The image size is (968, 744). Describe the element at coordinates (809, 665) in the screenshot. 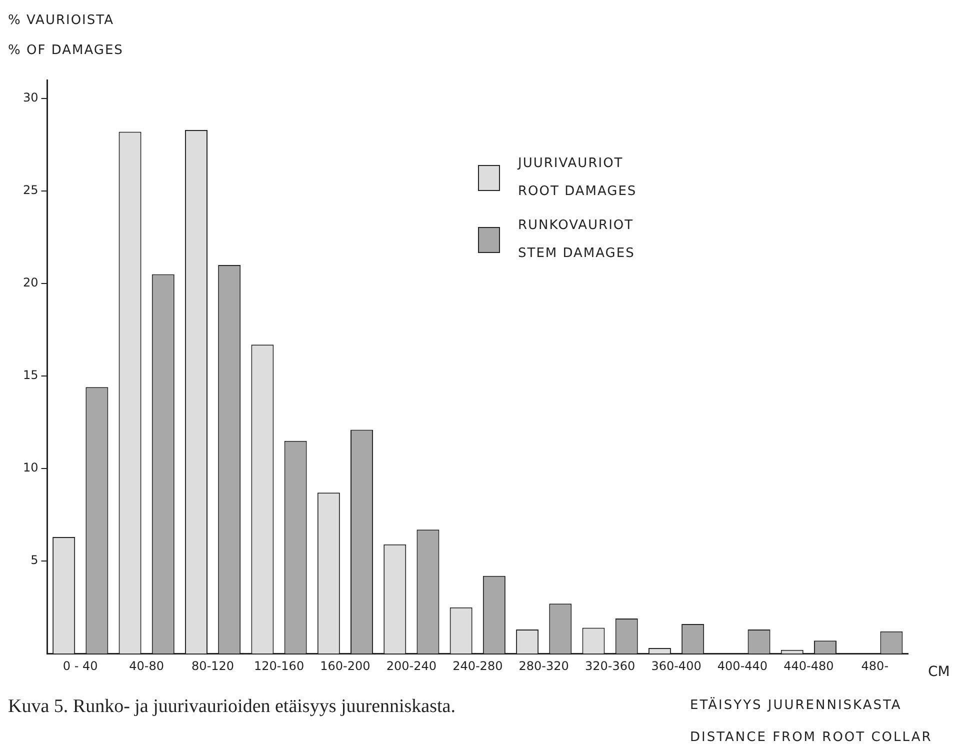

I see `x-tick-label: 440-480` at that location.